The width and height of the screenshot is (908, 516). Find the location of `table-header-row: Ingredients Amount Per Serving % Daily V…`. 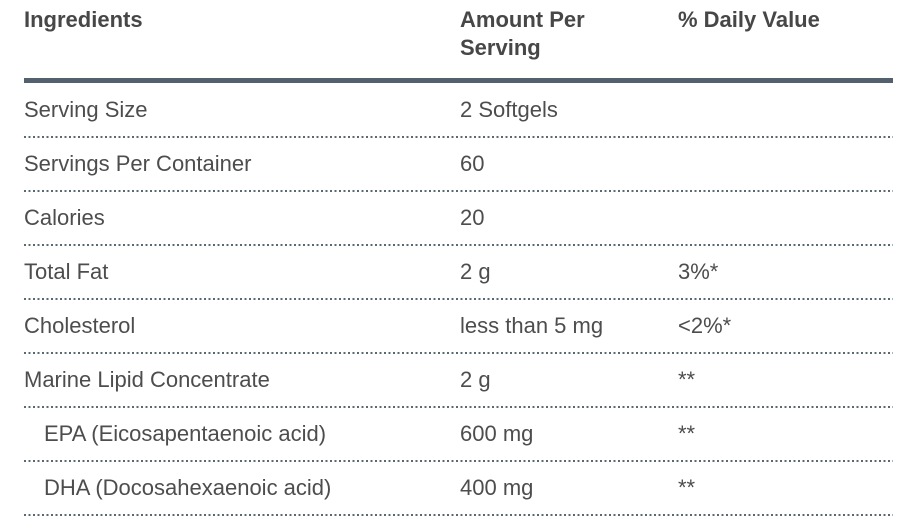

table-header-row: Ingredients Amount Per Serving % Daily V… is located at coordinates (458, 44).